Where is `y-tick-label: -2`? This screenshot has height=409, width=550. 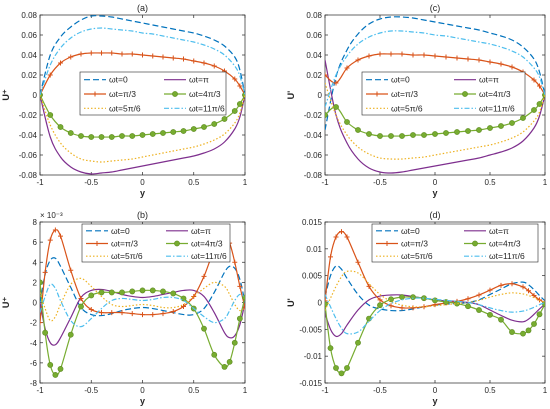 y-tick-label: -2 is located at coordinates (34, 323).